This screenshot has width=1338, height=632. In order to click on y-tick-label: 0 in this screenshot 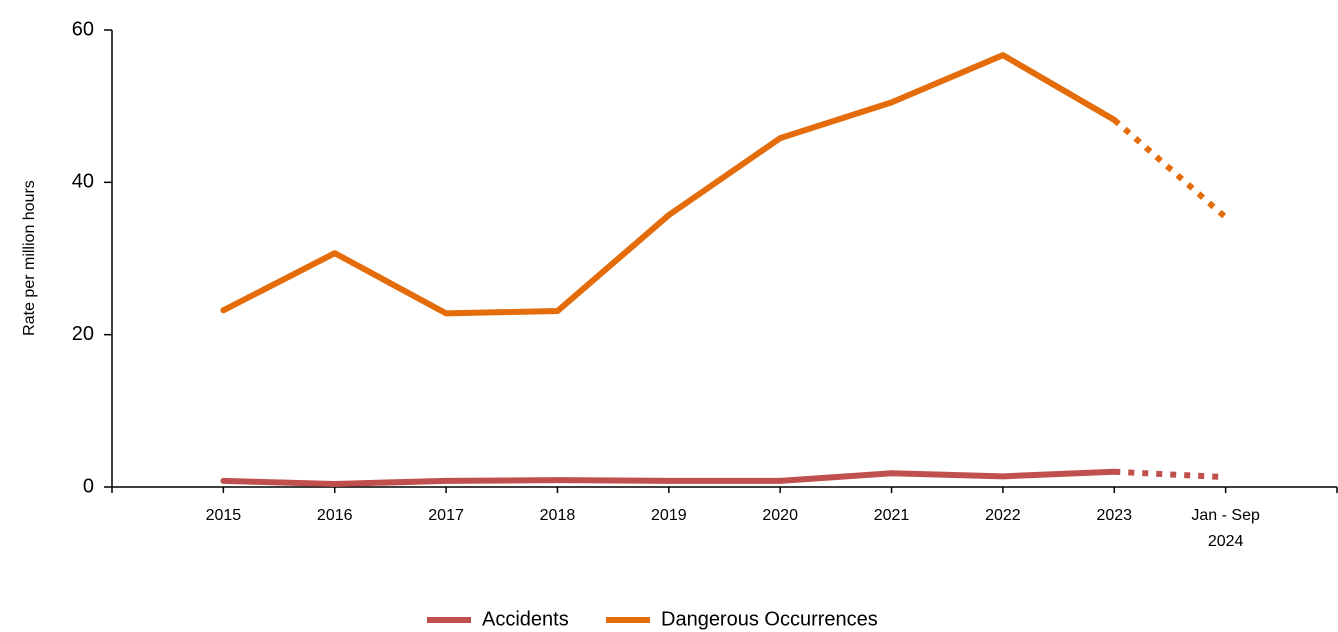, I will do `click(88, 486)`.